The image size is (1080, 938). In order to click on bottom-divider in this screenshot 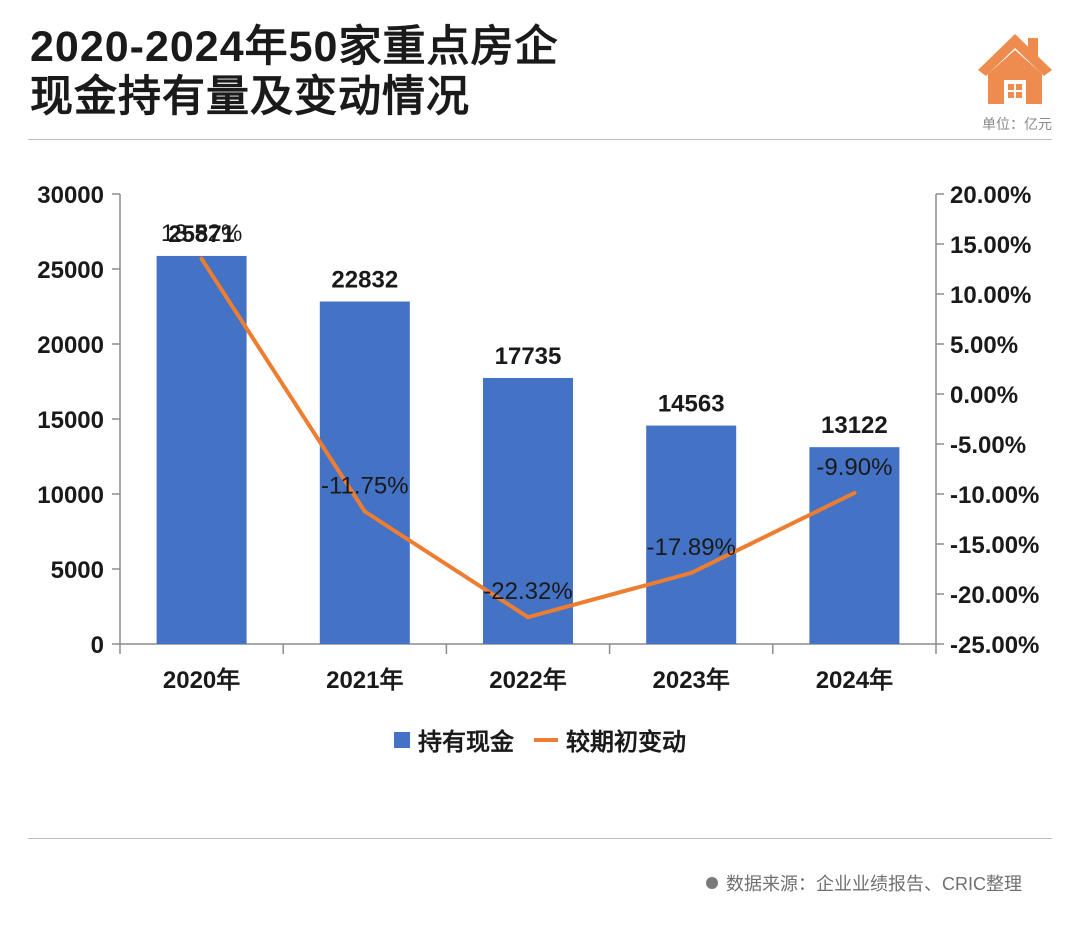, I will do `click(540, 838)`.